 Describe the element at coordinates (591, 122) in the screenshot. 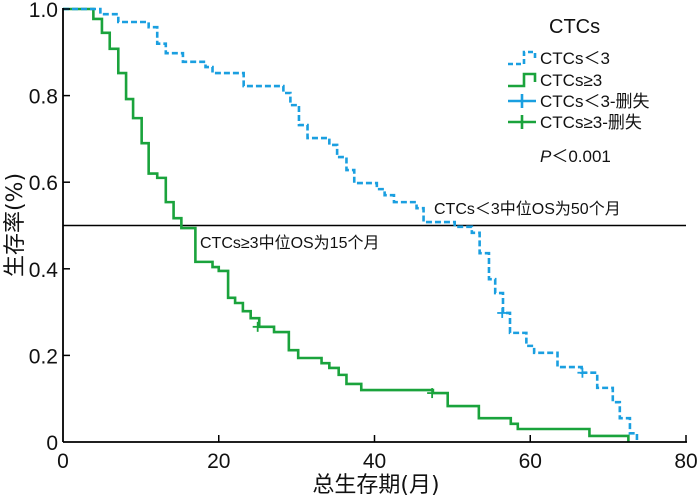

I see `legend-label: CTCs≥3-删失` at that location.